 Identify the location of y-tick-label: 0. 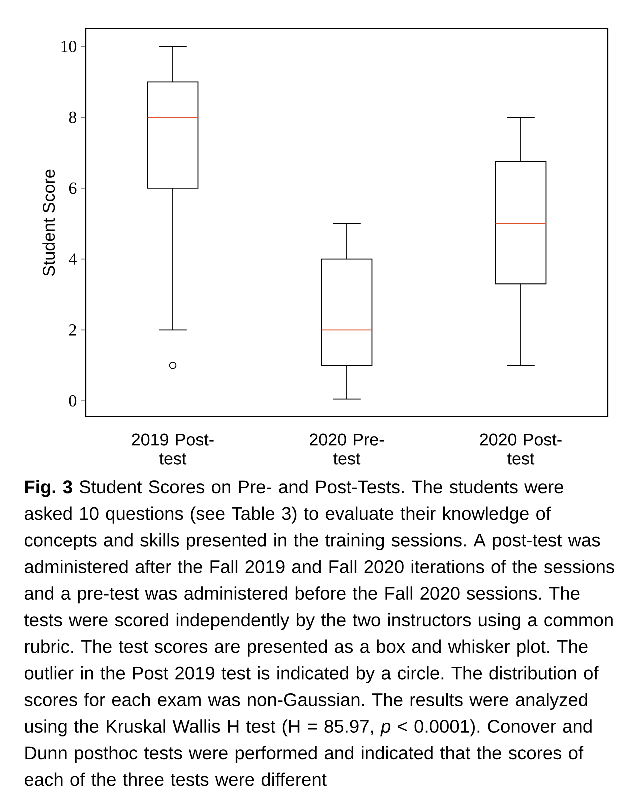
(73, 401).